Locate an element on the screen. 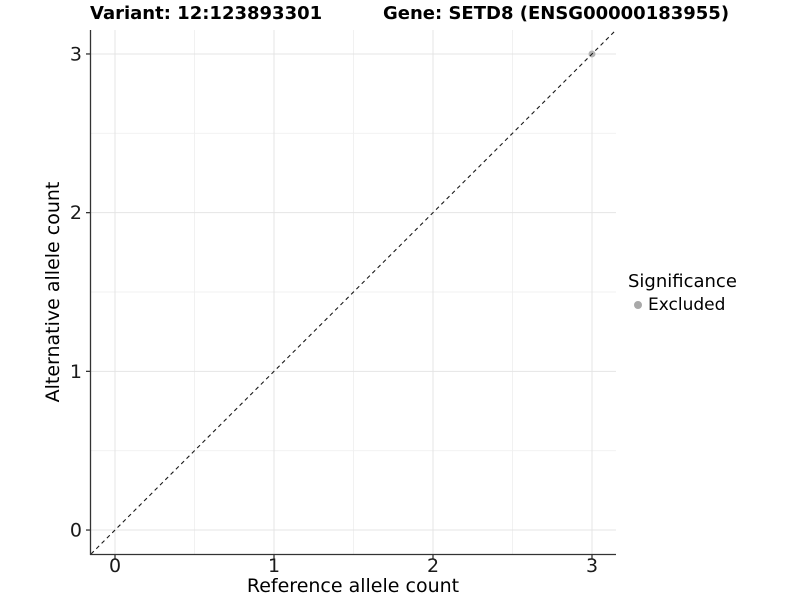 The image size is (800, 600). x-tick-label: 0 is located at coordinates (115, 566).